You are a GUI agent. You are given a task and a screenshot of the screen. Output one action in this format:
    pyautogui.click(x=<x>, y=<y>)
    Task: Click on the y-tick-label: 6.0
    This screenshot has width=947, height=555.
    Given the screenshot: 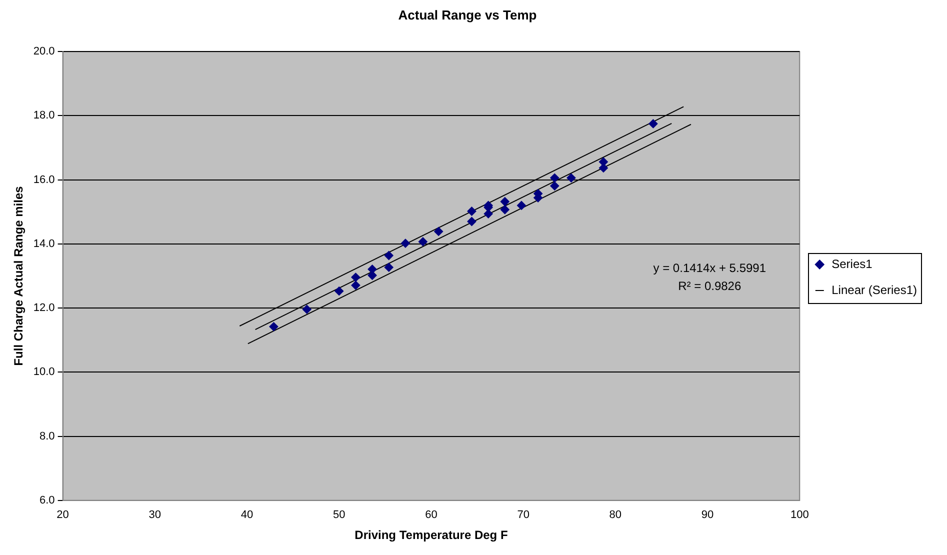 What is the action you would take?
    pyautogui.click(x=47, y=500)
    